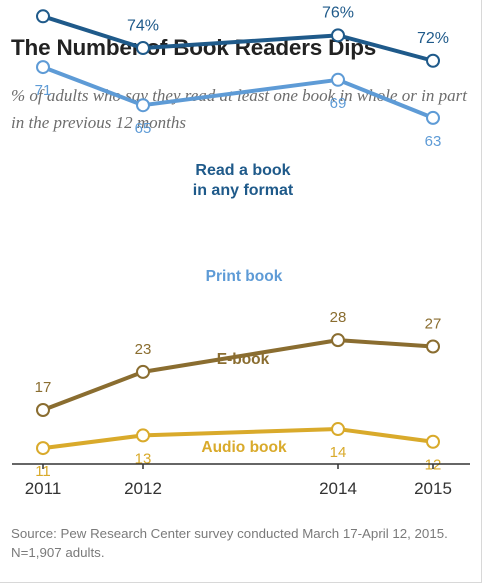  What do you see at coordinates (338, 452) in the screenshot?
I see `data-label: 14` at bounding box center [338, 452].